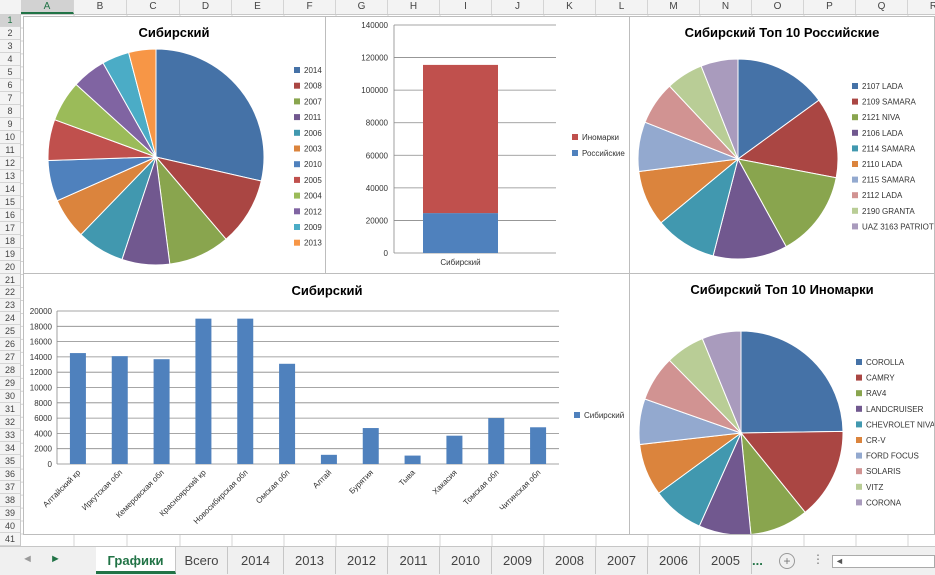 The width and height of the screenshot is (935, 575). Describe the element at coordinates (10, 475) in the screenshot. I see `row-header-36: 36` at that location.